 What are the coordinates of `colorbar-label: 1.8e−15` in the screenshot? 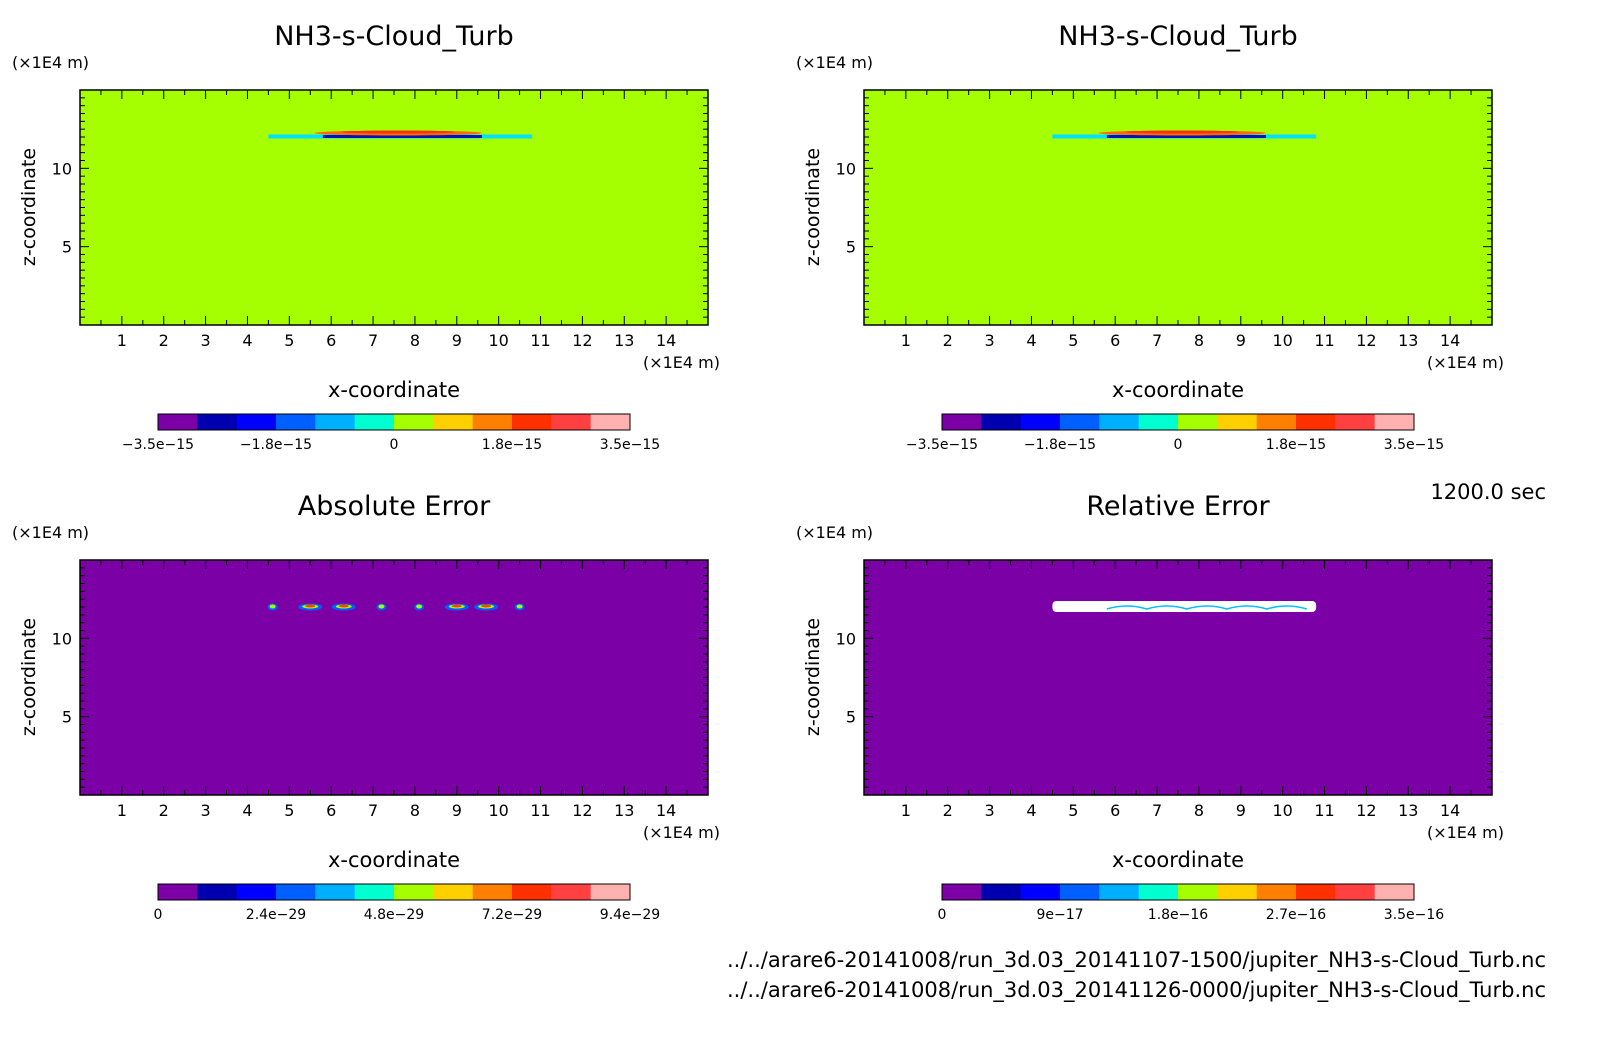 It's located at (1296, 445).